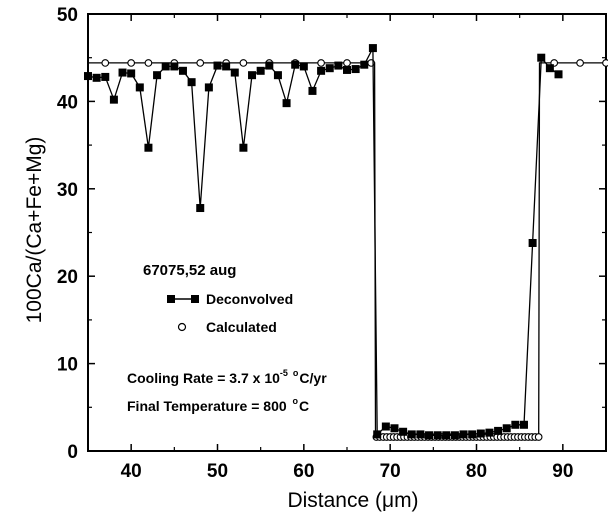 The height and width of the screenshot is (528, 608). What do you see at coordinates (249, 299) in the screenshot?
I see `legend-deconvolved-label: Deconvolved` at bounding box center [249, 299].